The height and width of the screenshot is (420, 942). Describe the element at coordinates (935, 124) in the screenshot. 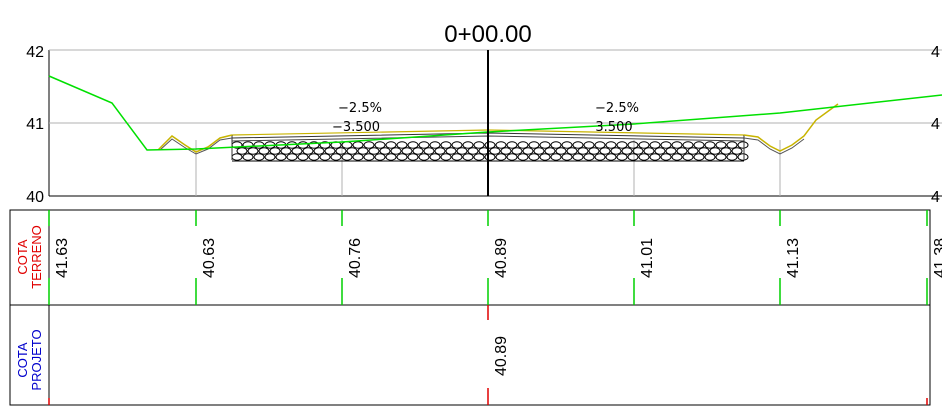

I see `y-tick-right-41: 4` at that location.